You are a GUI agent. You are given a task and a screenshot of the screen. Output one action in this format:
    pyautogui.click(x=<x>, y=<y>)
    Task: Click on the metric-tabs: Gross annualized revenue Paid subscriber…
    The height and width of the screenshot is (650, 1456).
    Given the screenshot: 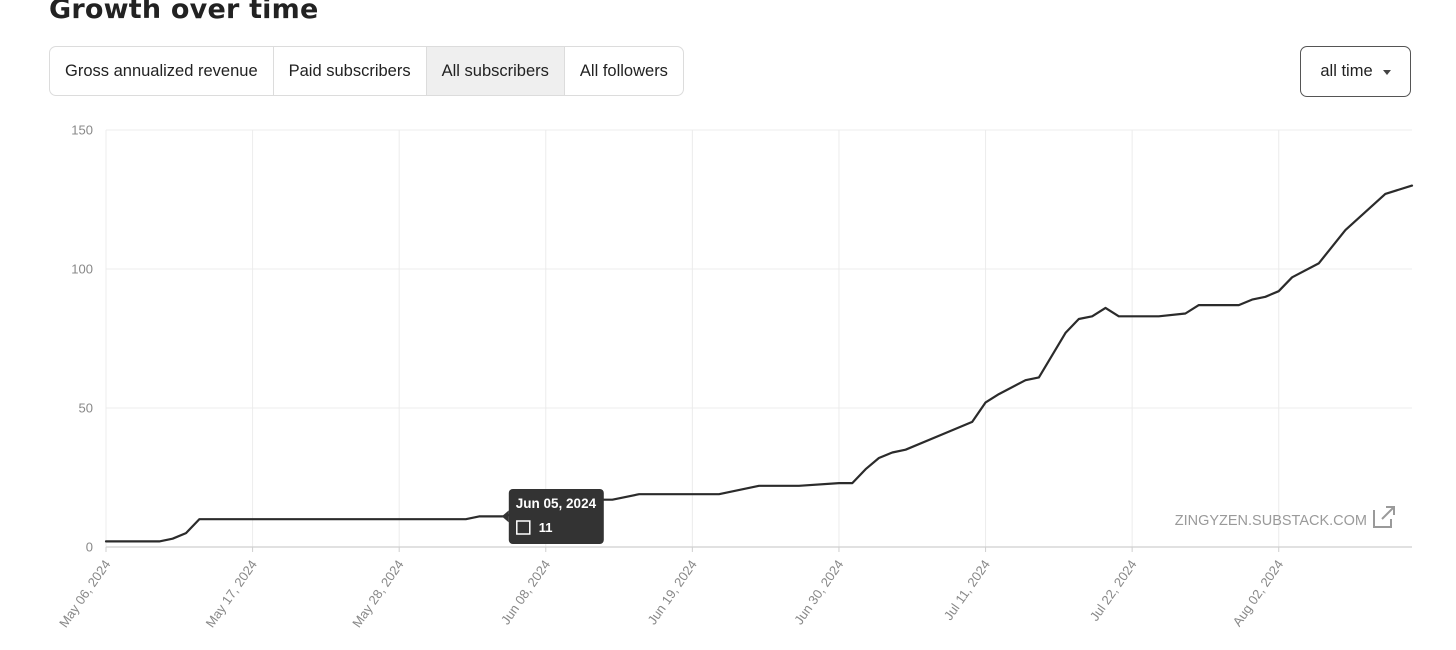 What is the action you would take?
    pyautogui.click(x=366, y=71)
    